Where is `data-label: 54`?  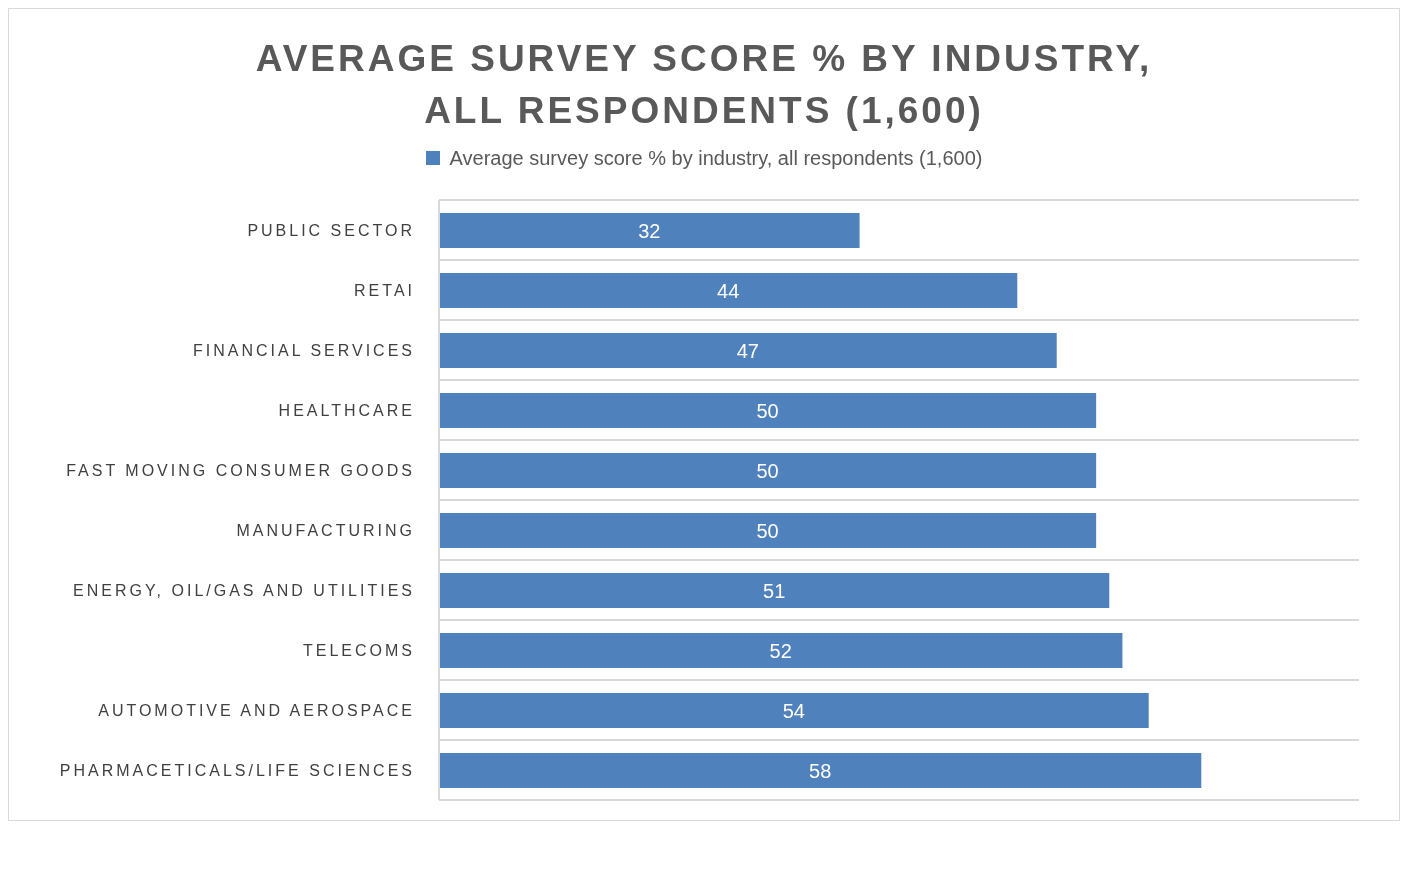
data-label: 54 is located at coordinates (793, 710).